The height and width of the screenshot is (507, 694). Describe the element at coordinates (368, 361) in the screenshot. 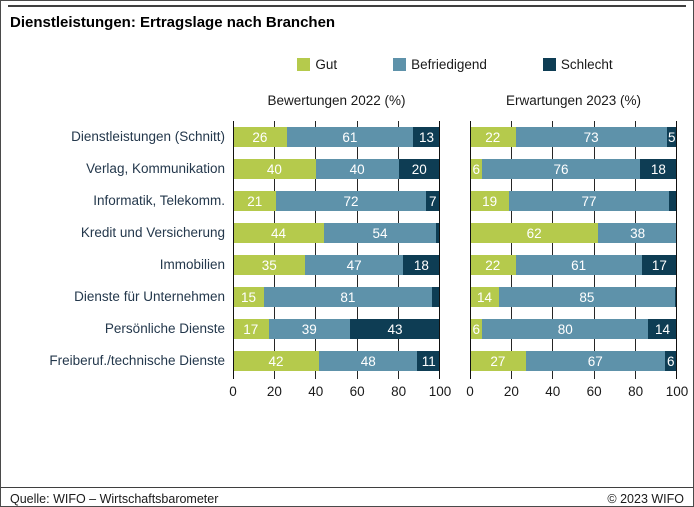

I see `bar-segment-befriedigend: 48` at that location.